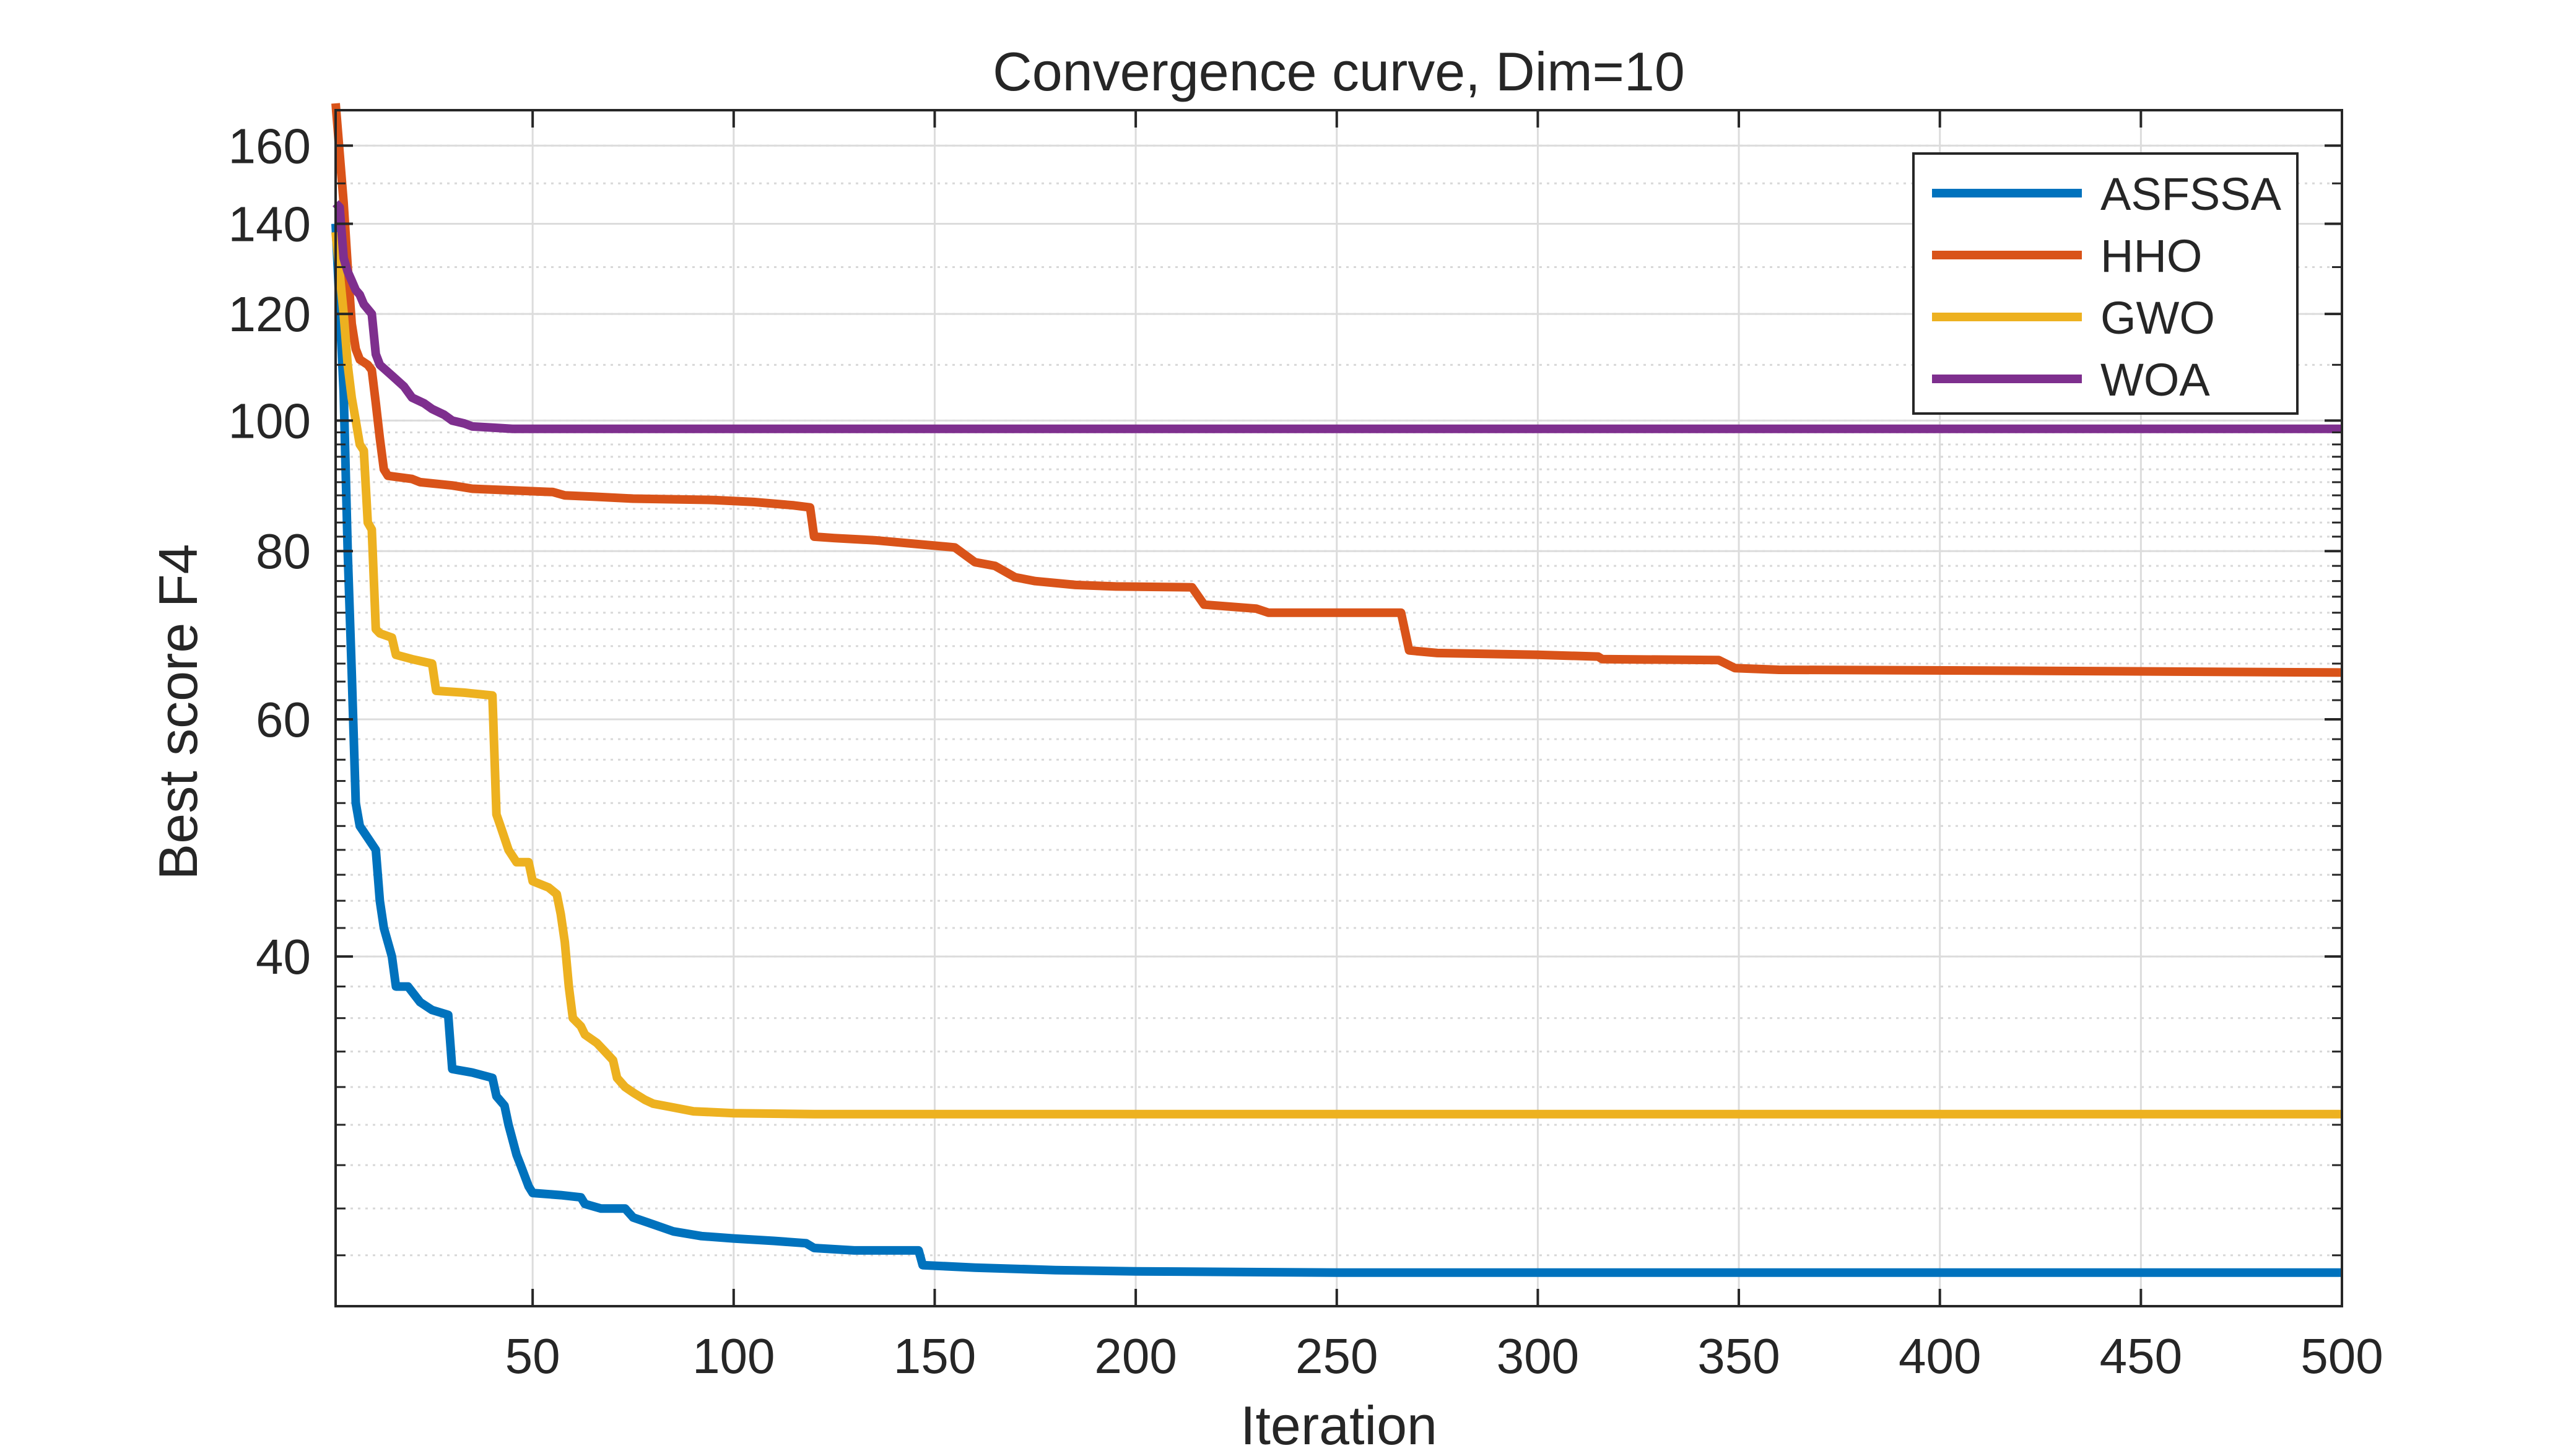  I want to click on chart-title: Convergence curve, Dim=10, so click(1339, 71).